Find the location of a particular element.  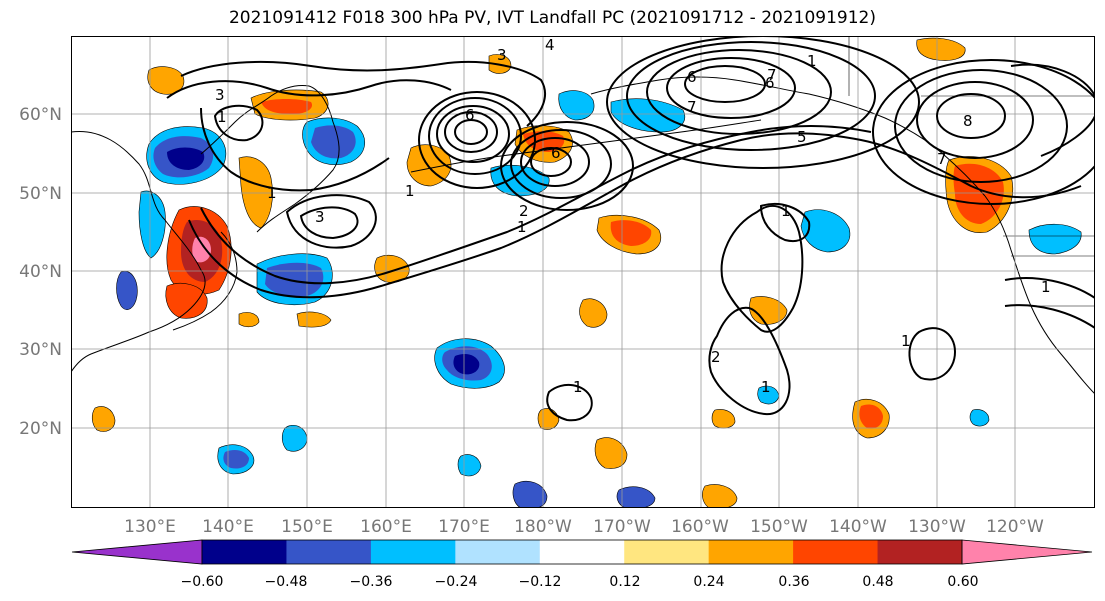

lon-label: 120°W is located at coordinates (1015, 527).